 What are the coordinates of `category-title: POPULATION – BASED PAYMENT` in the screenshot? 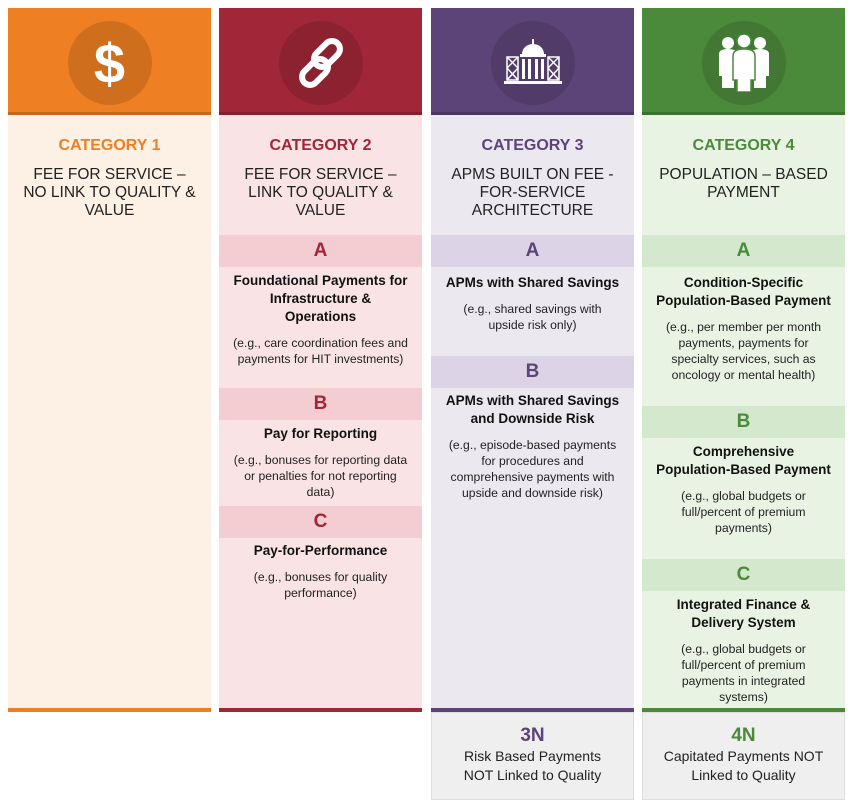 It's located at (743, 183).